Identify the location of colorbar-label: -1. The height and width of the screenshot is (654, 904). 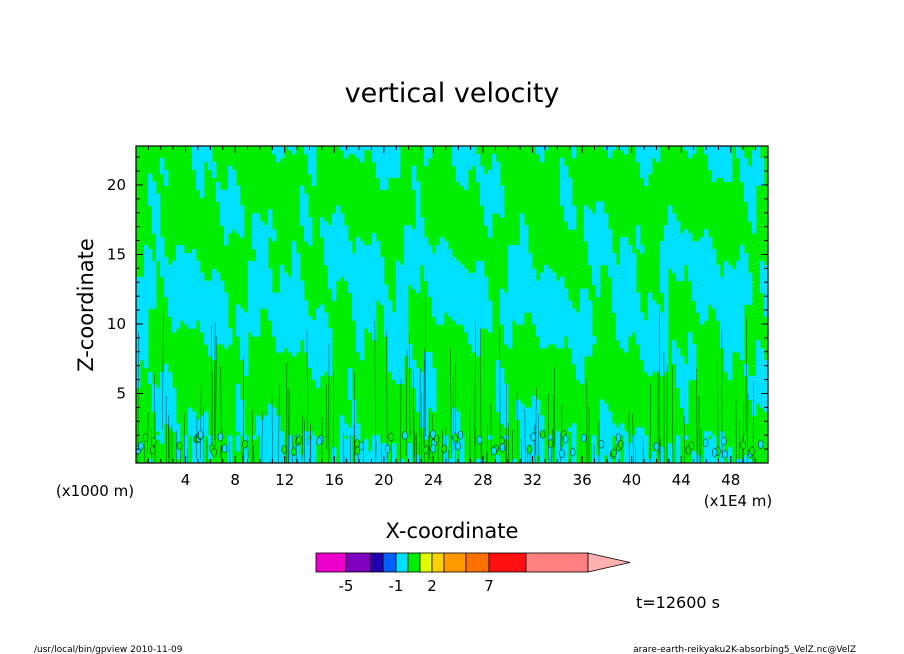
(396, 586).